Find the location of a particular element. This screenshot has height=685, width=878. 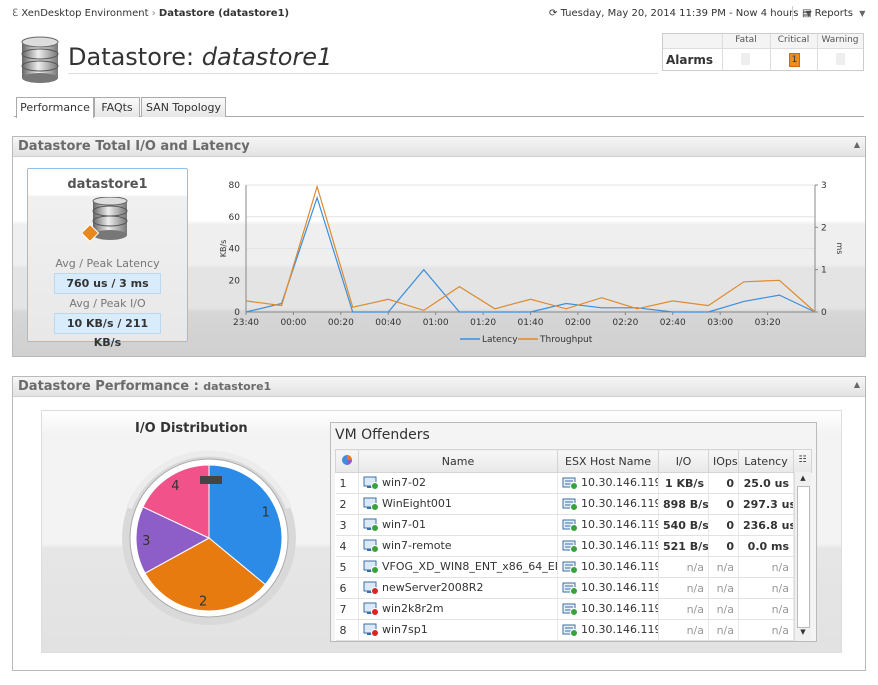

scroll-up: ▲ is located at coordinates (803, 478).